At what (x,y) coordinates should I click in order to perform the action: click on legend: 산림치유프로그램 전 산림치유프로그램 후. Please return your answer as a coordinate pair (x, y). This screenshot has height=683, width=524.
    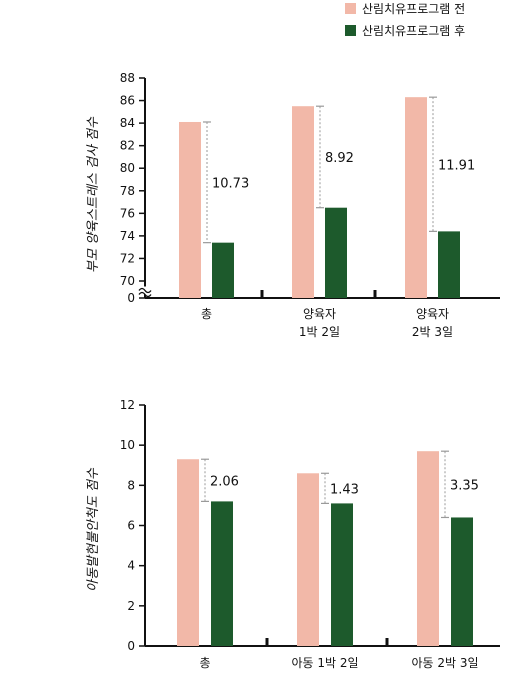
    Looking at the image, I should click on (405, 20).